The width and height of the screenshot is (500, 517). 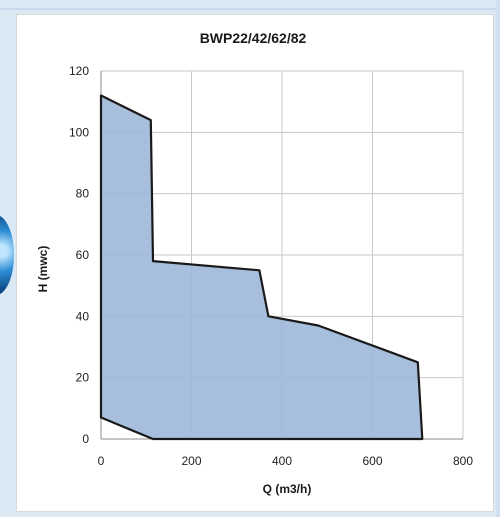 What do you see at coordinates (498, 258) in the screenshot?
I see `right-edge-strip` at bounding box center [498, 258].